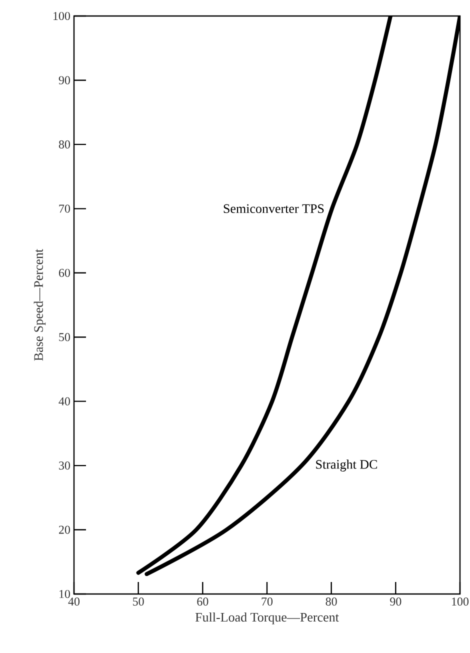  I want to click on y-axis-title: Base Speed—Percent, so click(40, 304).